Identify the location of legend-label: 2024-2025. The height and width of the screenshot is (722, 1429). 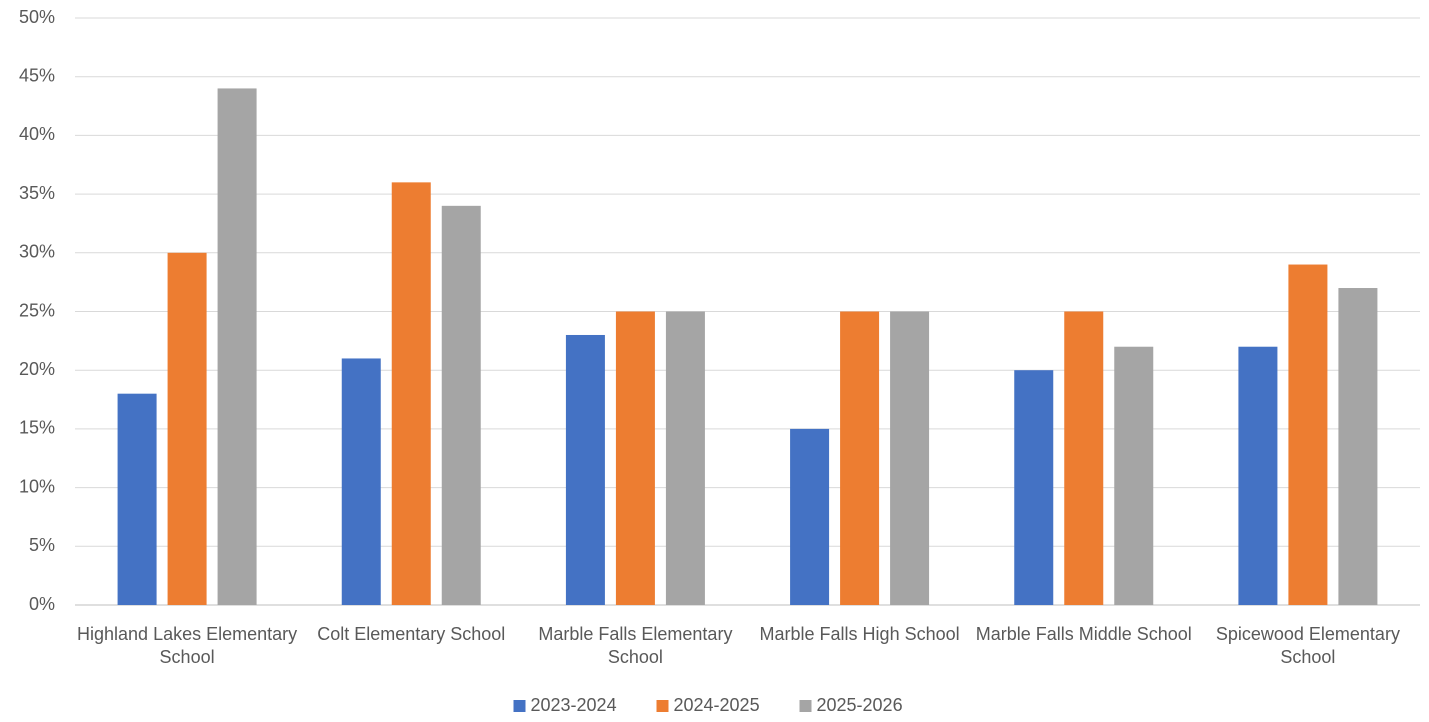
(717, 705).